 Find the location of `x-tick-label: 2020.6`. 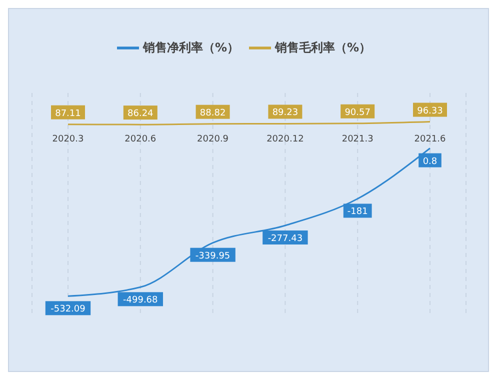

x-tick-label: 2020.6 is located at coordinates (140, 139).